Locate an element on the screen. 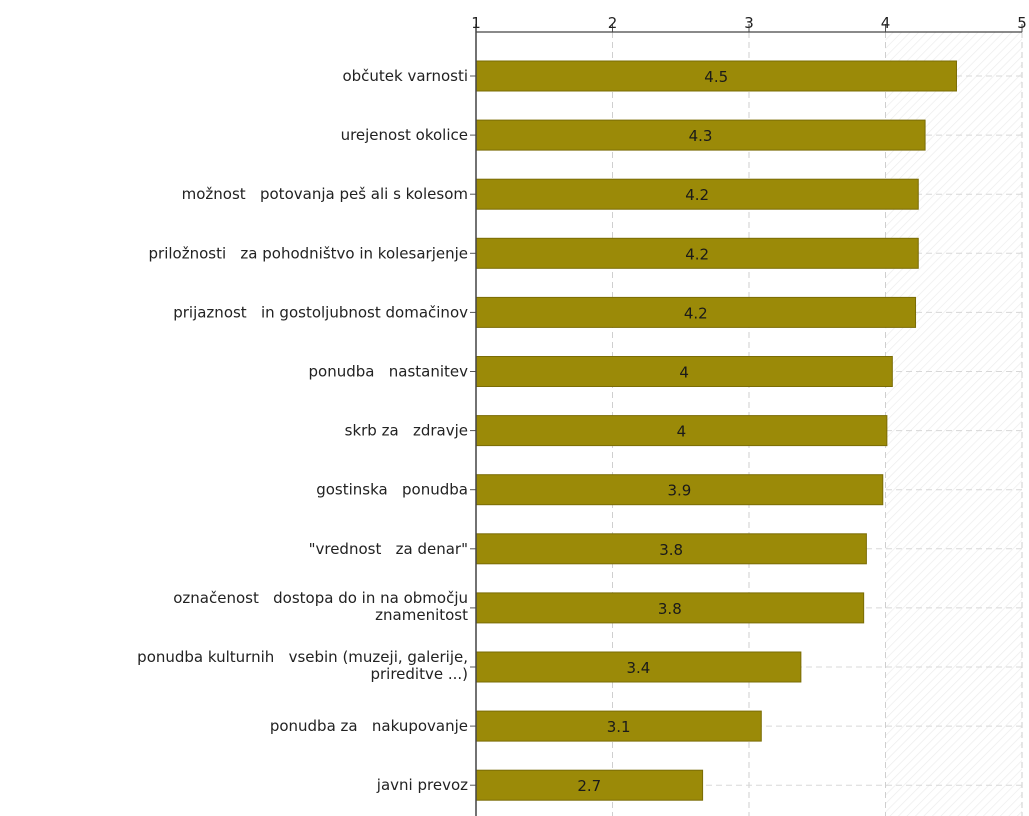  tick-label: 4 is located at coordinates (886, 23).